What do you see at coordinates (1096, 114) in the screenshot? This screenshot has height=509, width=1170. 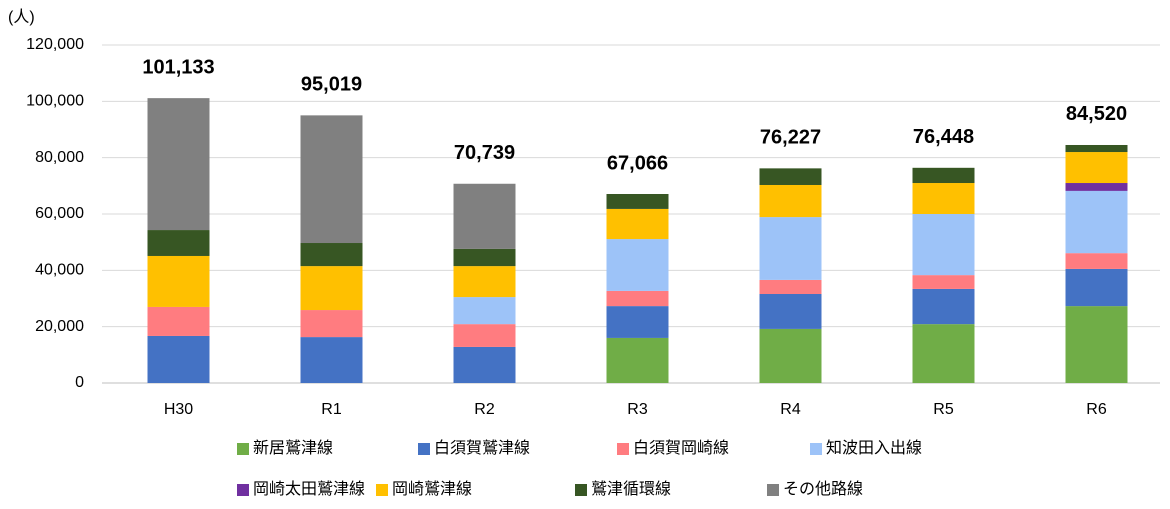 I see `total-label: 84,520` at bounding box center [1096, 114].